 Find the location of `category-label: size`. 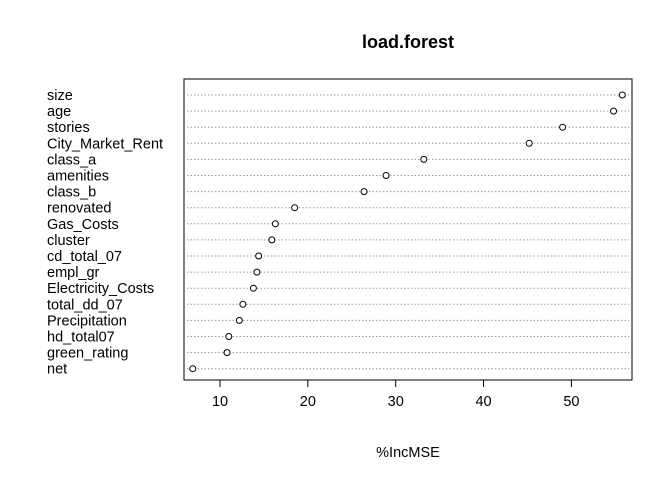

category-label: size is located at coordinates (60, 96).